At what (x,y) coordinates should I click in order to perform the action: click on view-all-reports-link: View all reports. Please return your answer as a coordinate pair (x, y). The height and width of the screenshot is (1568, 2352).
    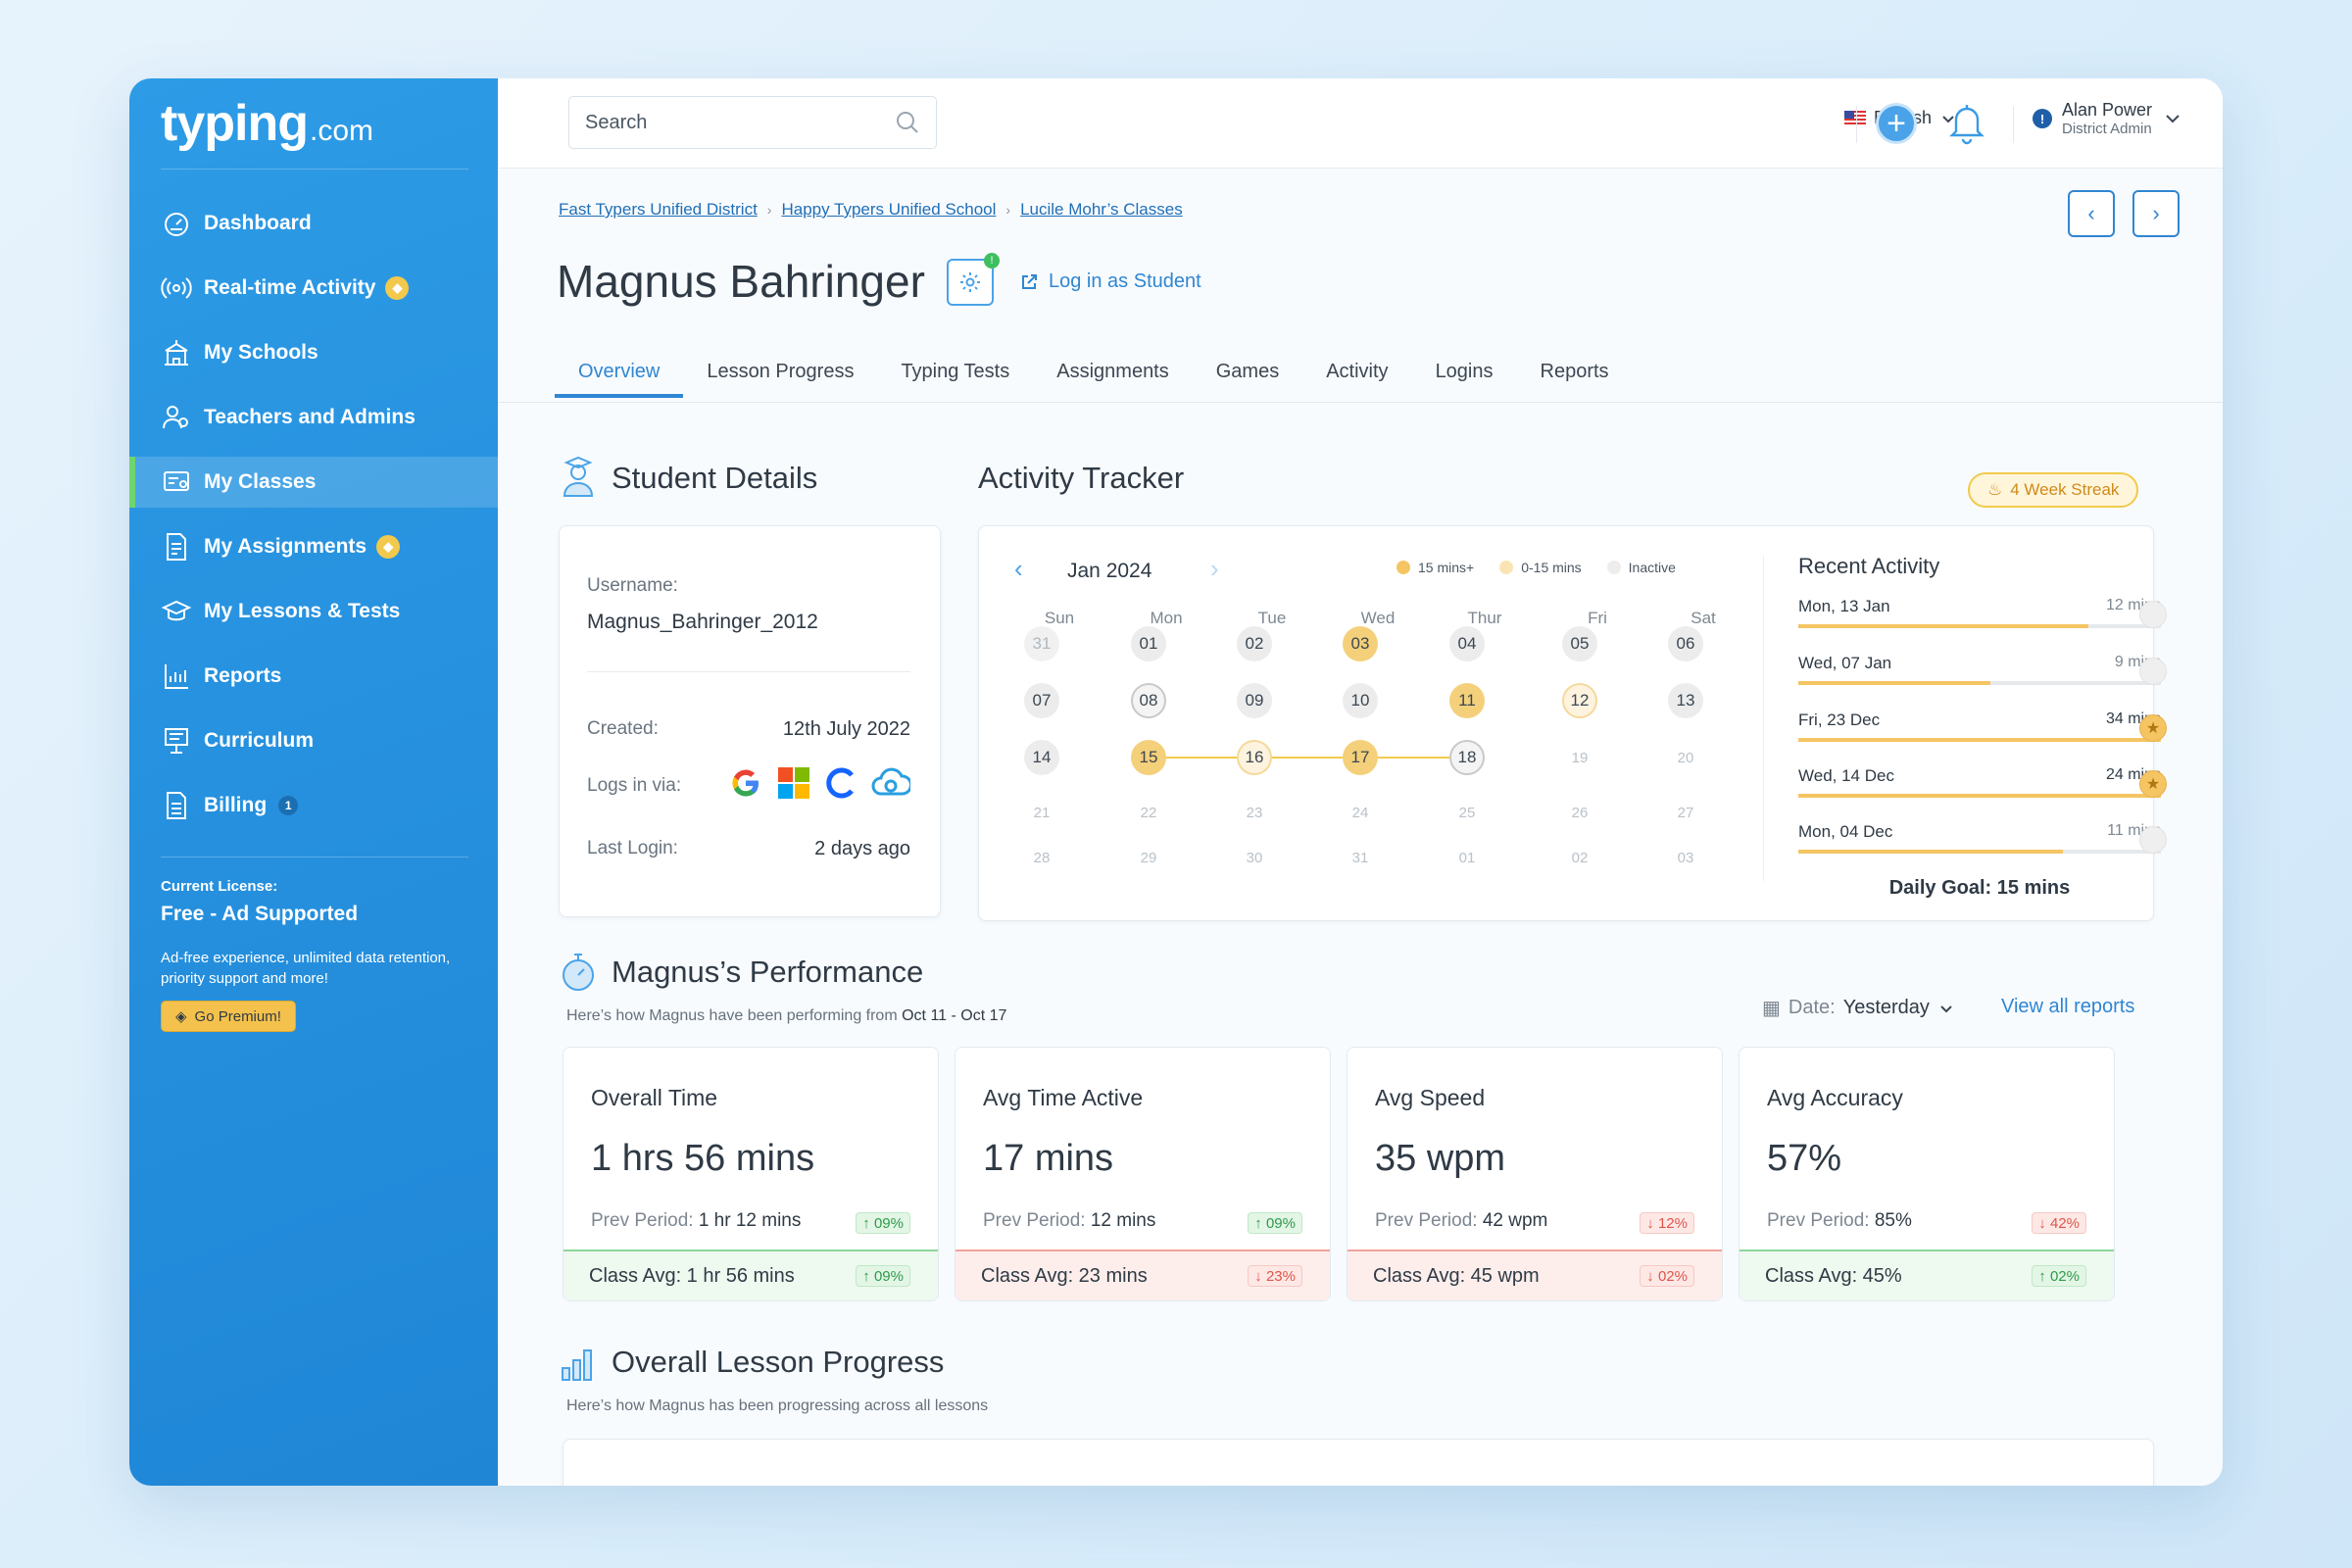
    Looking at the image, I should click on (2068, 1006).